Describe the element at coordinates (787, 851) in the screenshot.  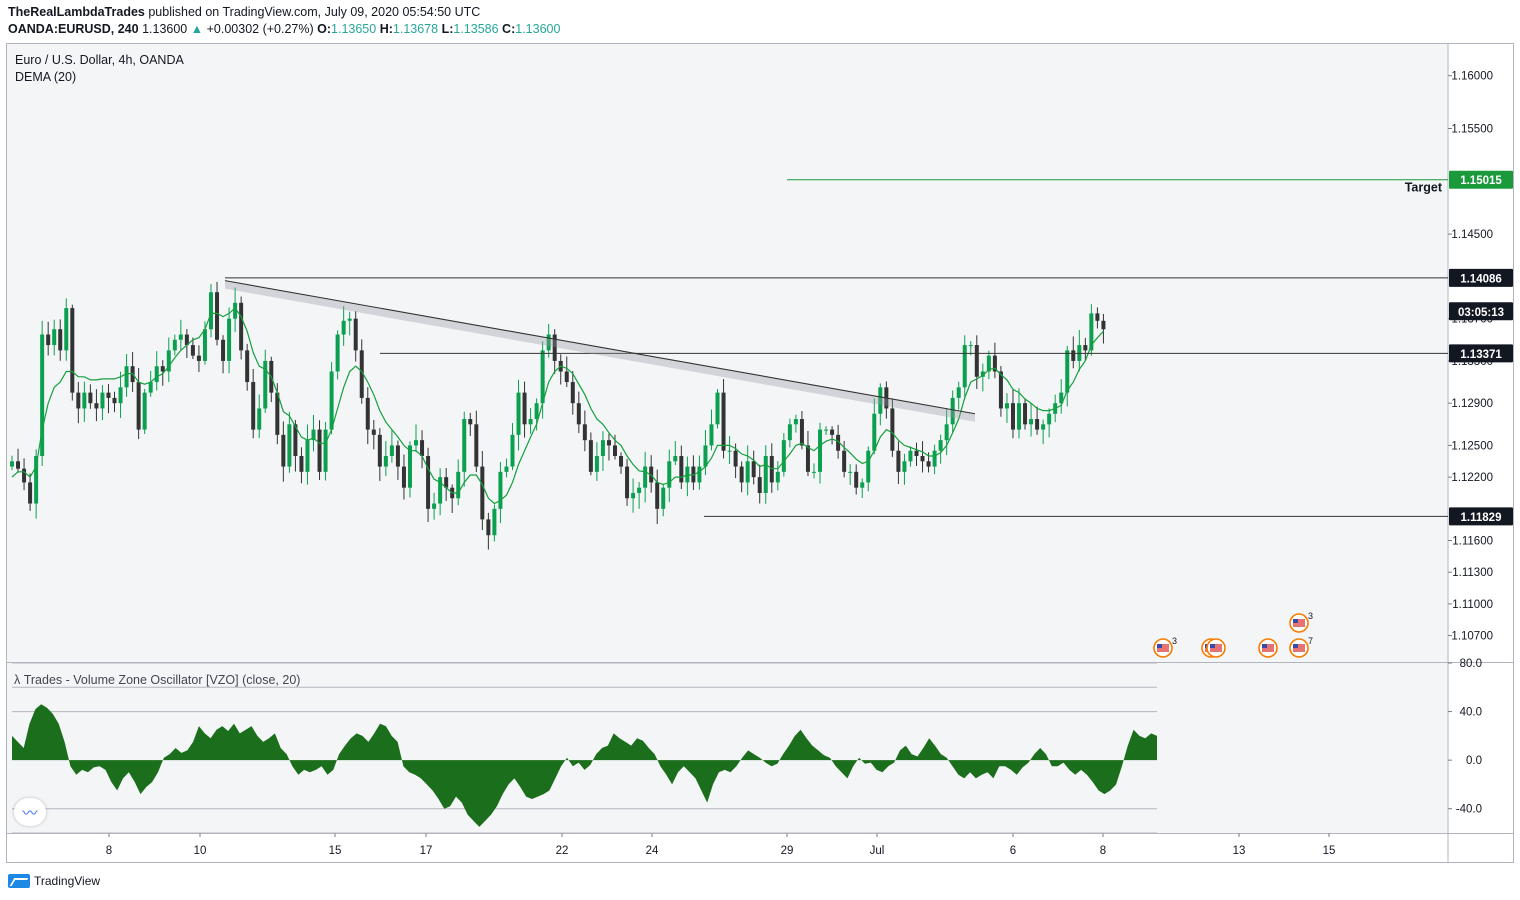
I see `time-tick-label: 29` at that location.